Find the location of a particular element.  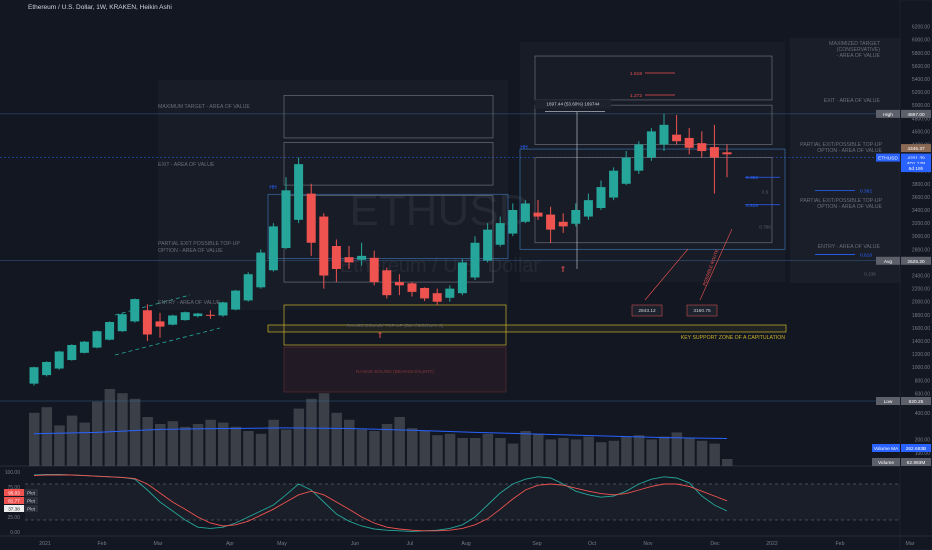

label-fib-0786: 0.786 is located at coordinates (765, 226).